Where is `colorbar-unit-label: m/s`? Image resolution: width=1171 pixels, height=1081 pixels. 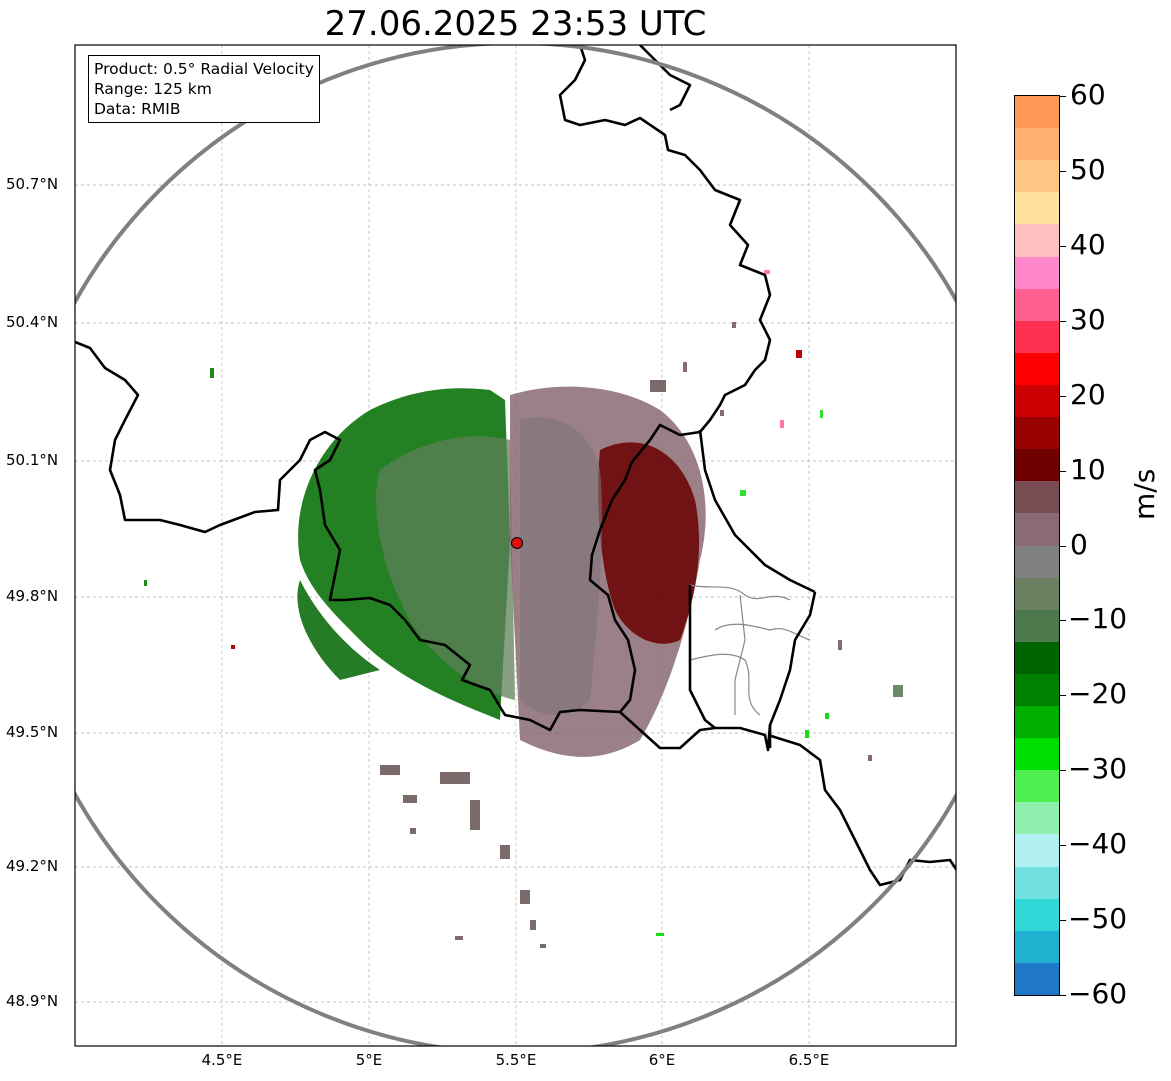
colorbar-unit-label: m/s is located at coordinates (1144, 494).